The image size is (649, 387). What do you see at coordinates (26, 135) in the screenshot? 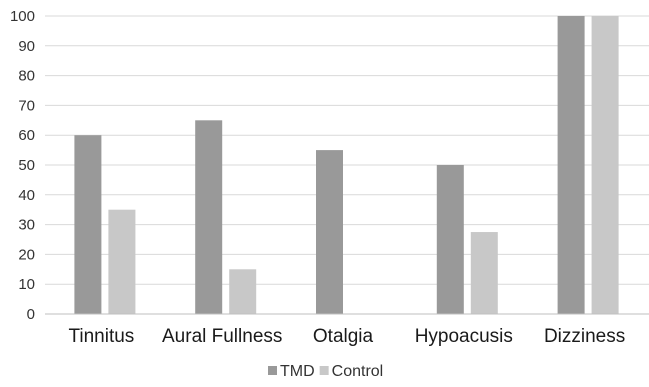
I see `y-tick-label: 60` at bounding box center [26, 135].